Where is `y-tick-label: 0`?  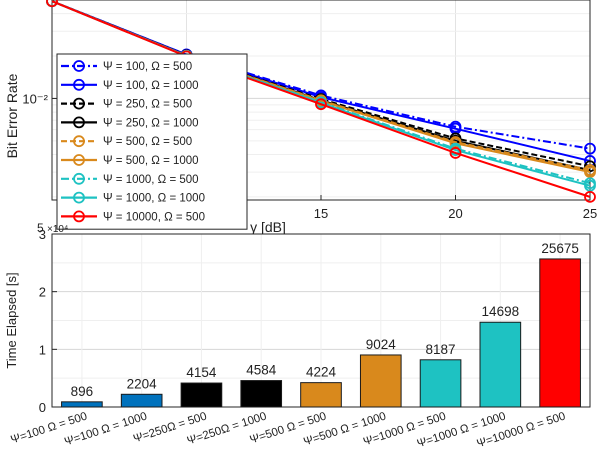 y-tick-label: 0 is located at coordinates (42, 407).